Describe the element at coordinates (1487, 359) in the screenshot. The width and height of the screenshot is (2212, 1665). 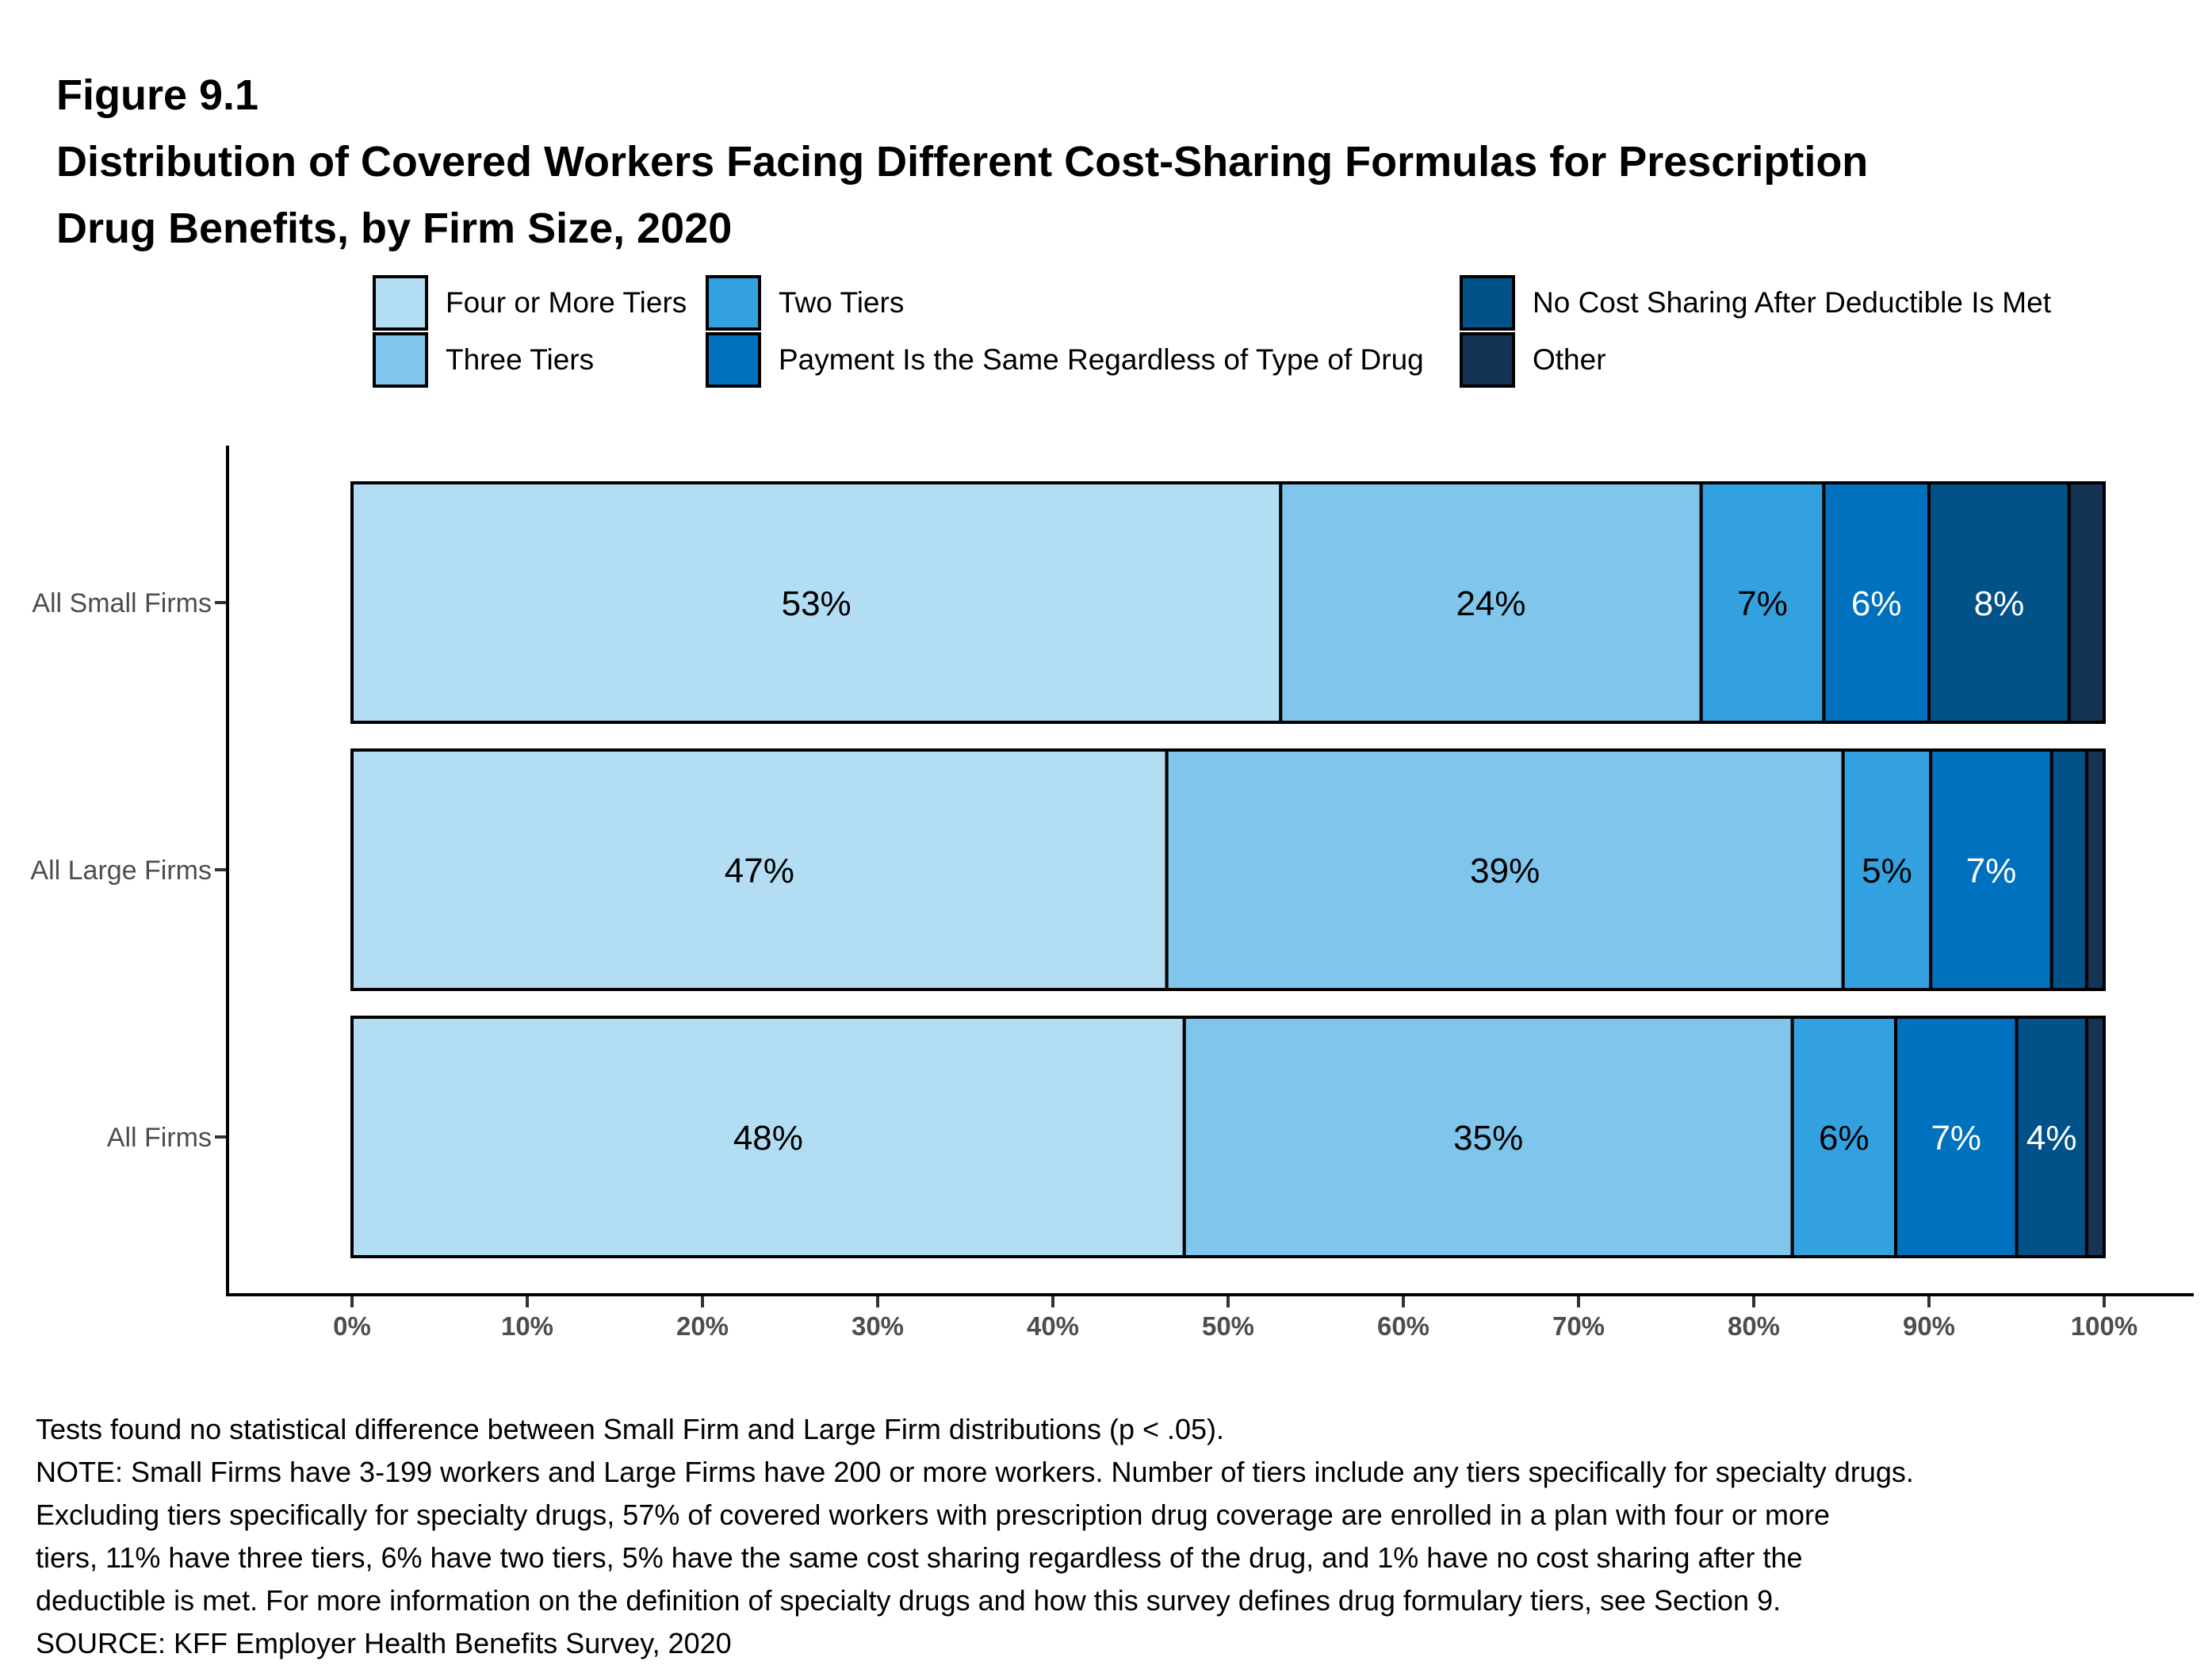
I see `legend-swatch-other` at that location.